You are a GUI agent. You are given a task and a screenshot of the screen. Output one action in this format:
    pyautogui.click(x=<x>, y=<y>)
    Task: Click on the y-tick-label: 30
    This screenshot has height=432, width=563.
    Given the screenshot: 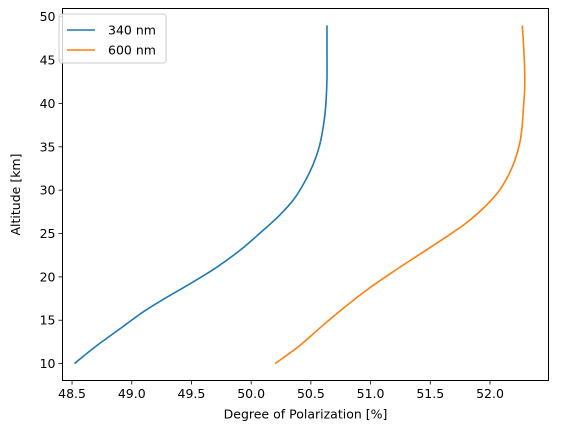 What is the action you would take?
    pyautogui.click(x=48, y=190)
    